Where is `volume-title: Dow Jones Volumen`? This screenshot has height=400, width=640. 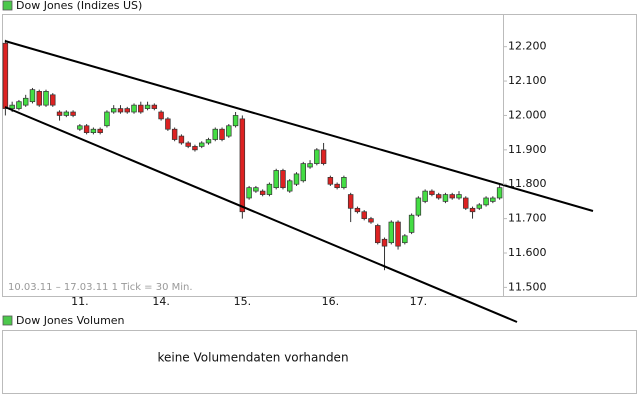 volume-title: Dow Jones Volumen is located at coordinates (70, 320).